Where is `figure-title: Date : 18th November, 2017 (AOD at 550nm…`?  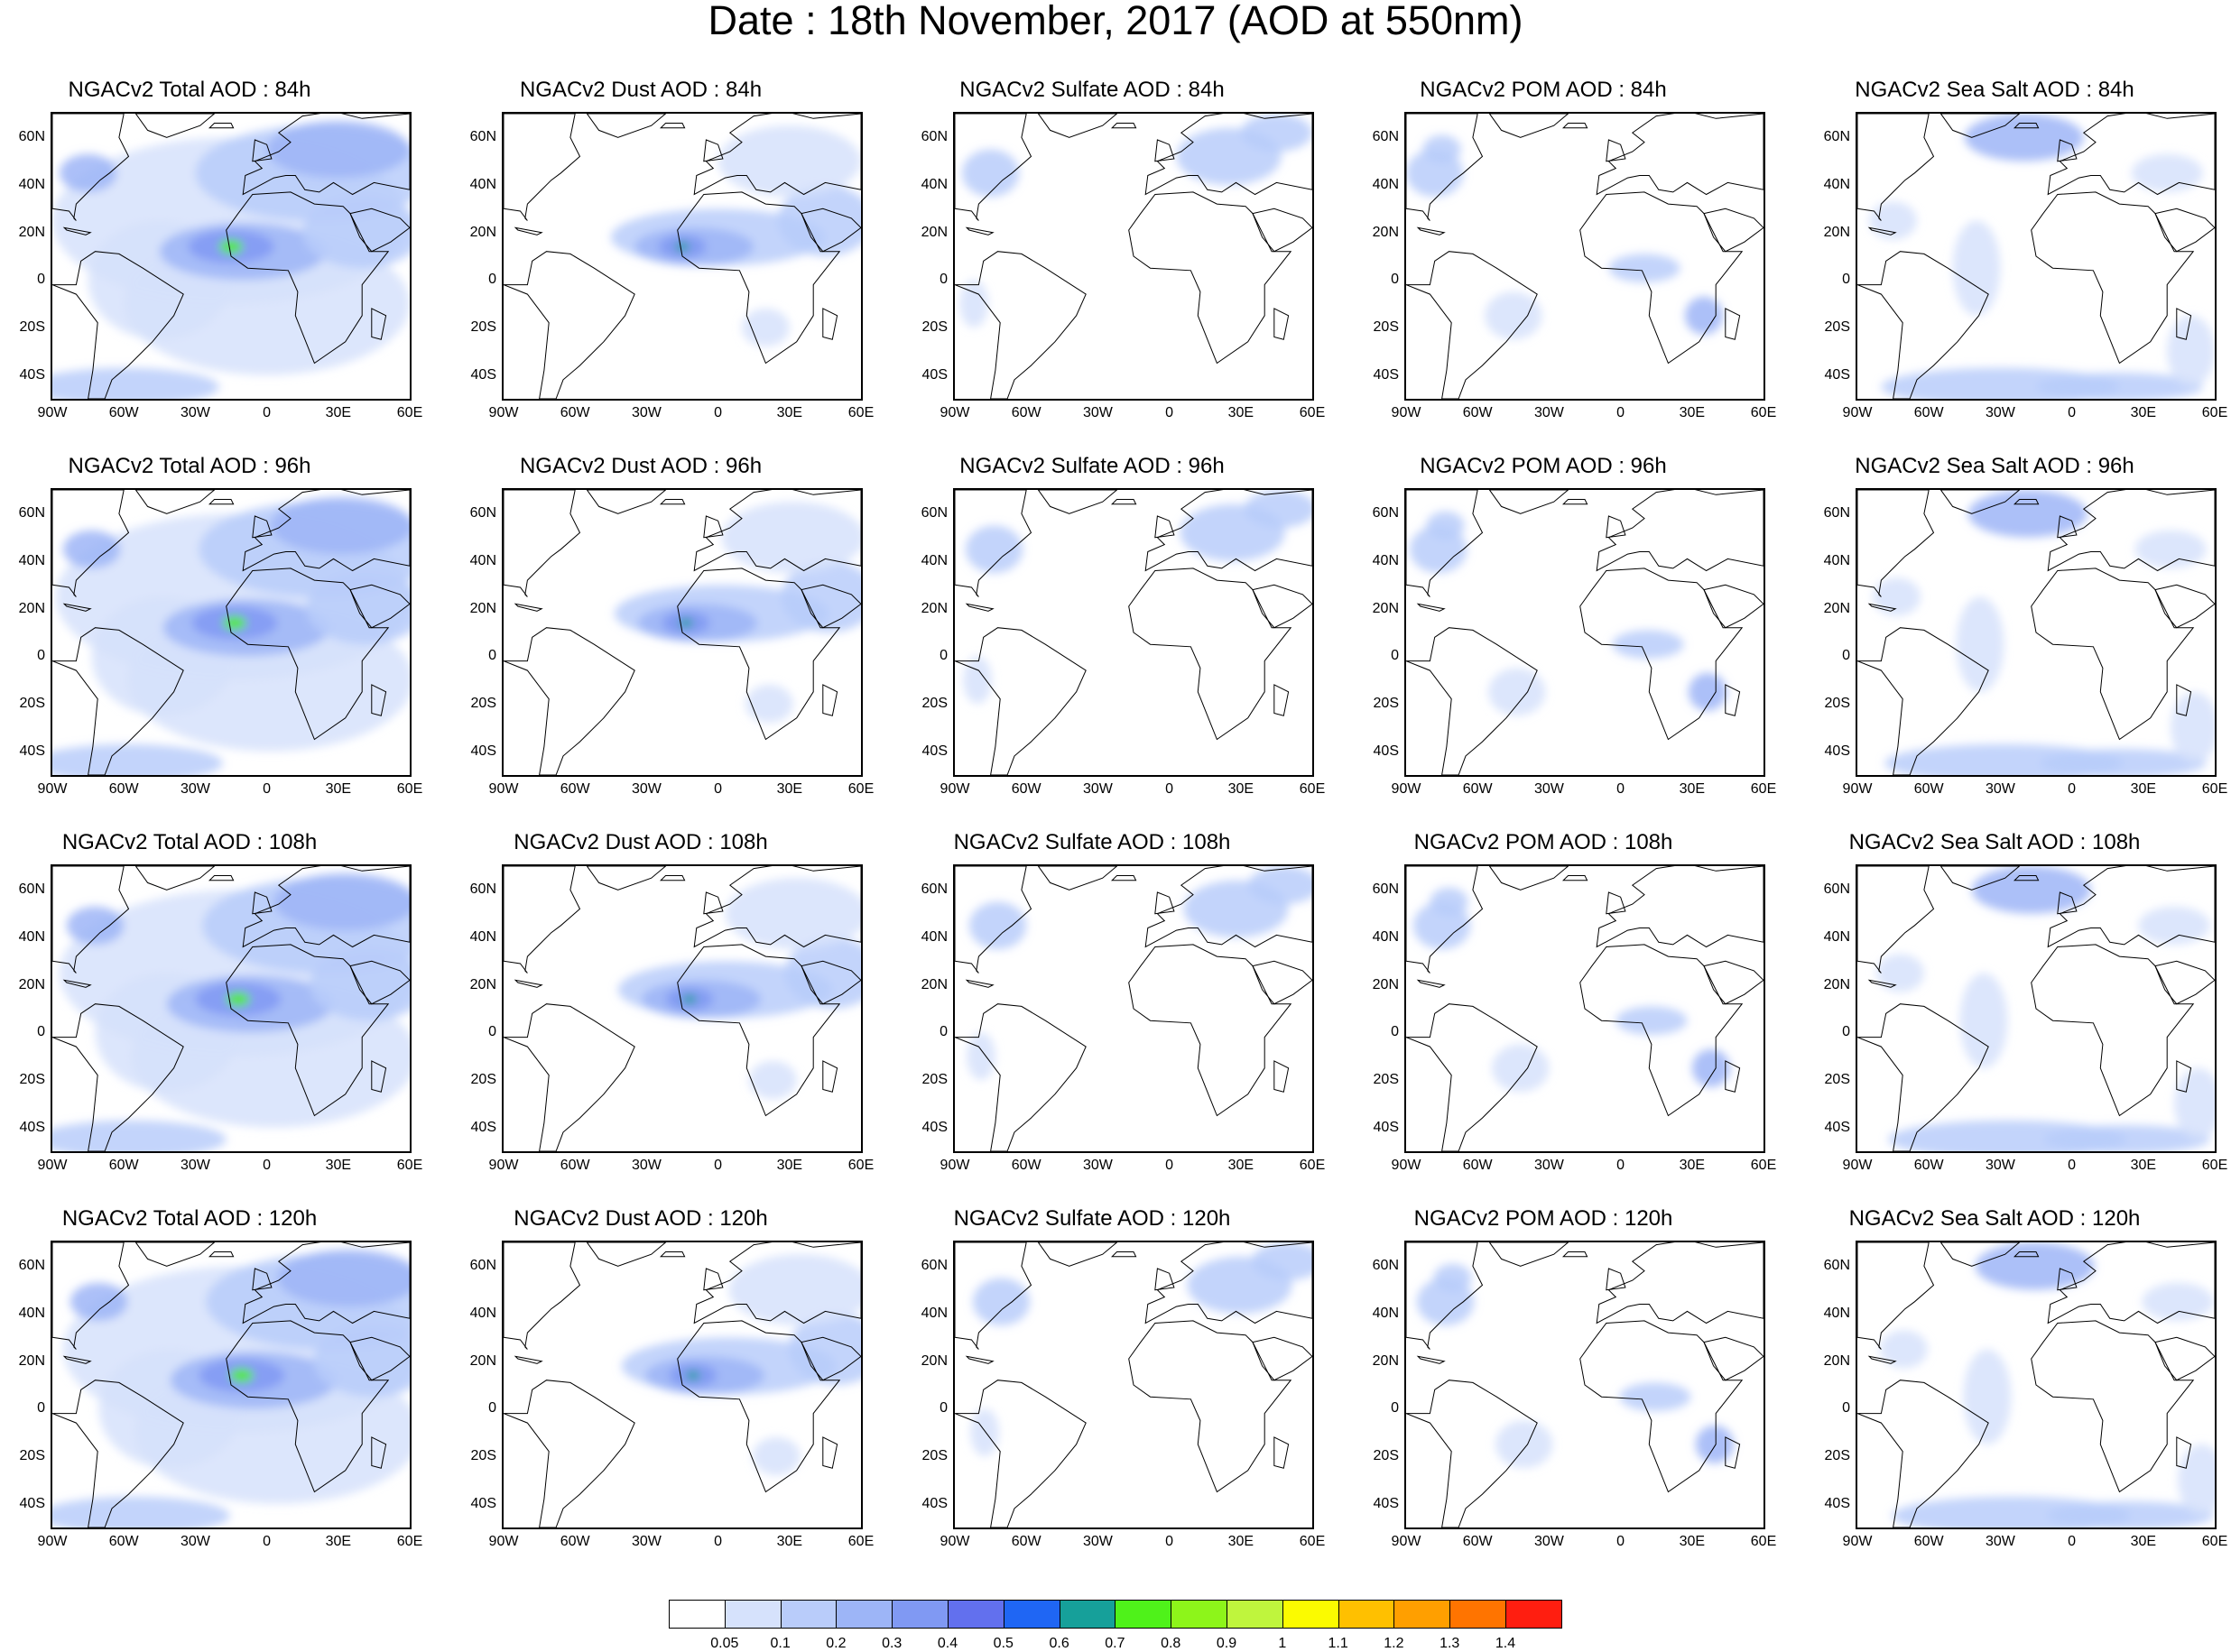 figure-title: Date : 18th November, 2017 (AOD at 550nm… is located at coordinates (1115, 21).